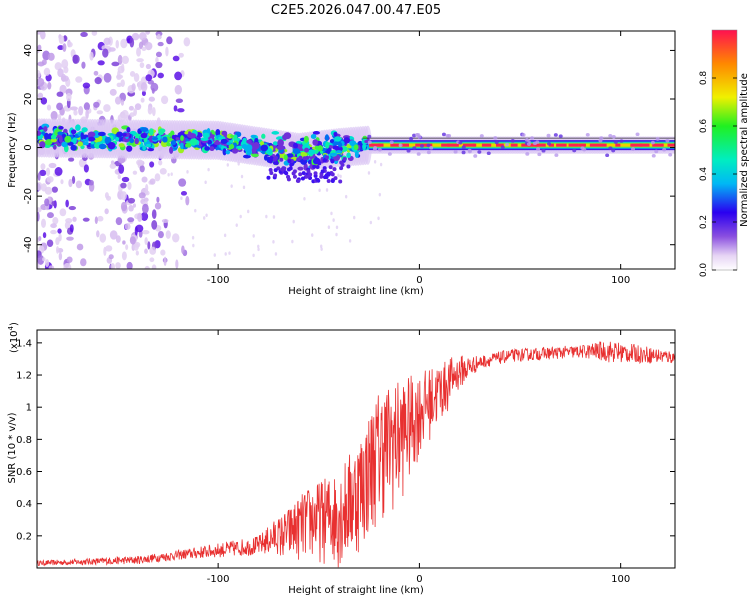 The height and width of the screenshot is (604, 750). Describe the element at coordinates (28, 245) in the screenshot. I see `spectrogram-ytick-label: -40` at that location.